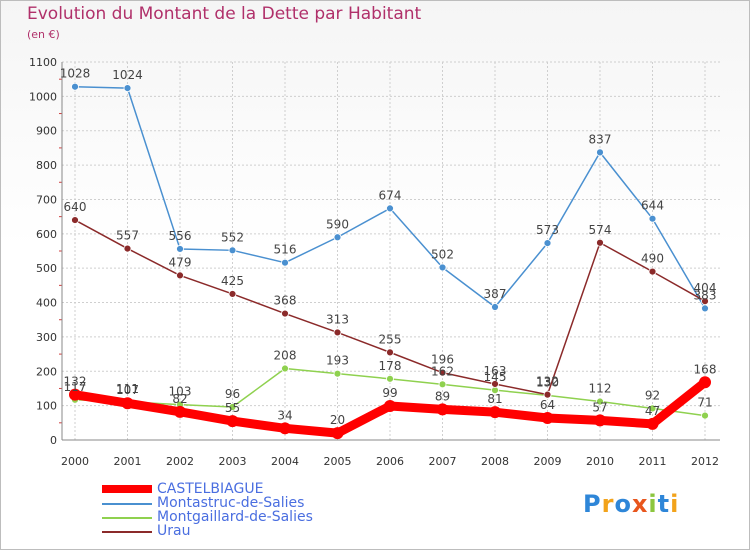 Image resolution: width=750 pixels, height=550 pixels. Describe the element at coordinates (127, 532) in the screenshot. I see `legend-swatch-urau` at that location.